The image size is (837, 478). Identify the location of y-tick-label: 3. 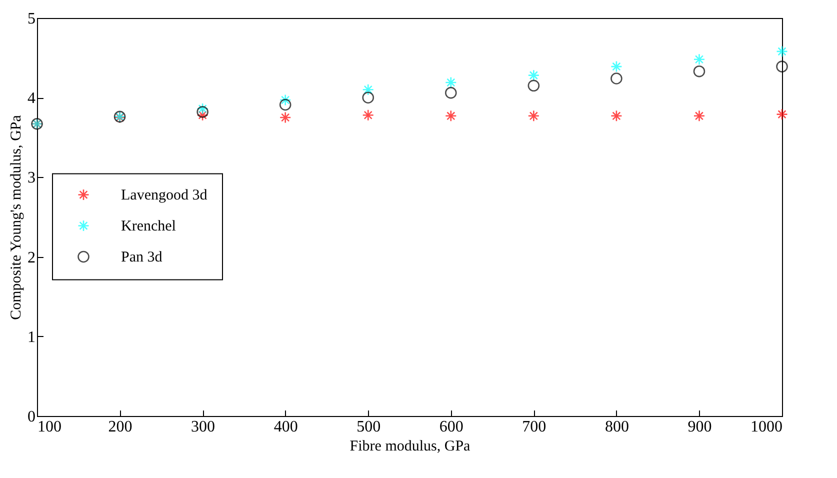
(32, 178).